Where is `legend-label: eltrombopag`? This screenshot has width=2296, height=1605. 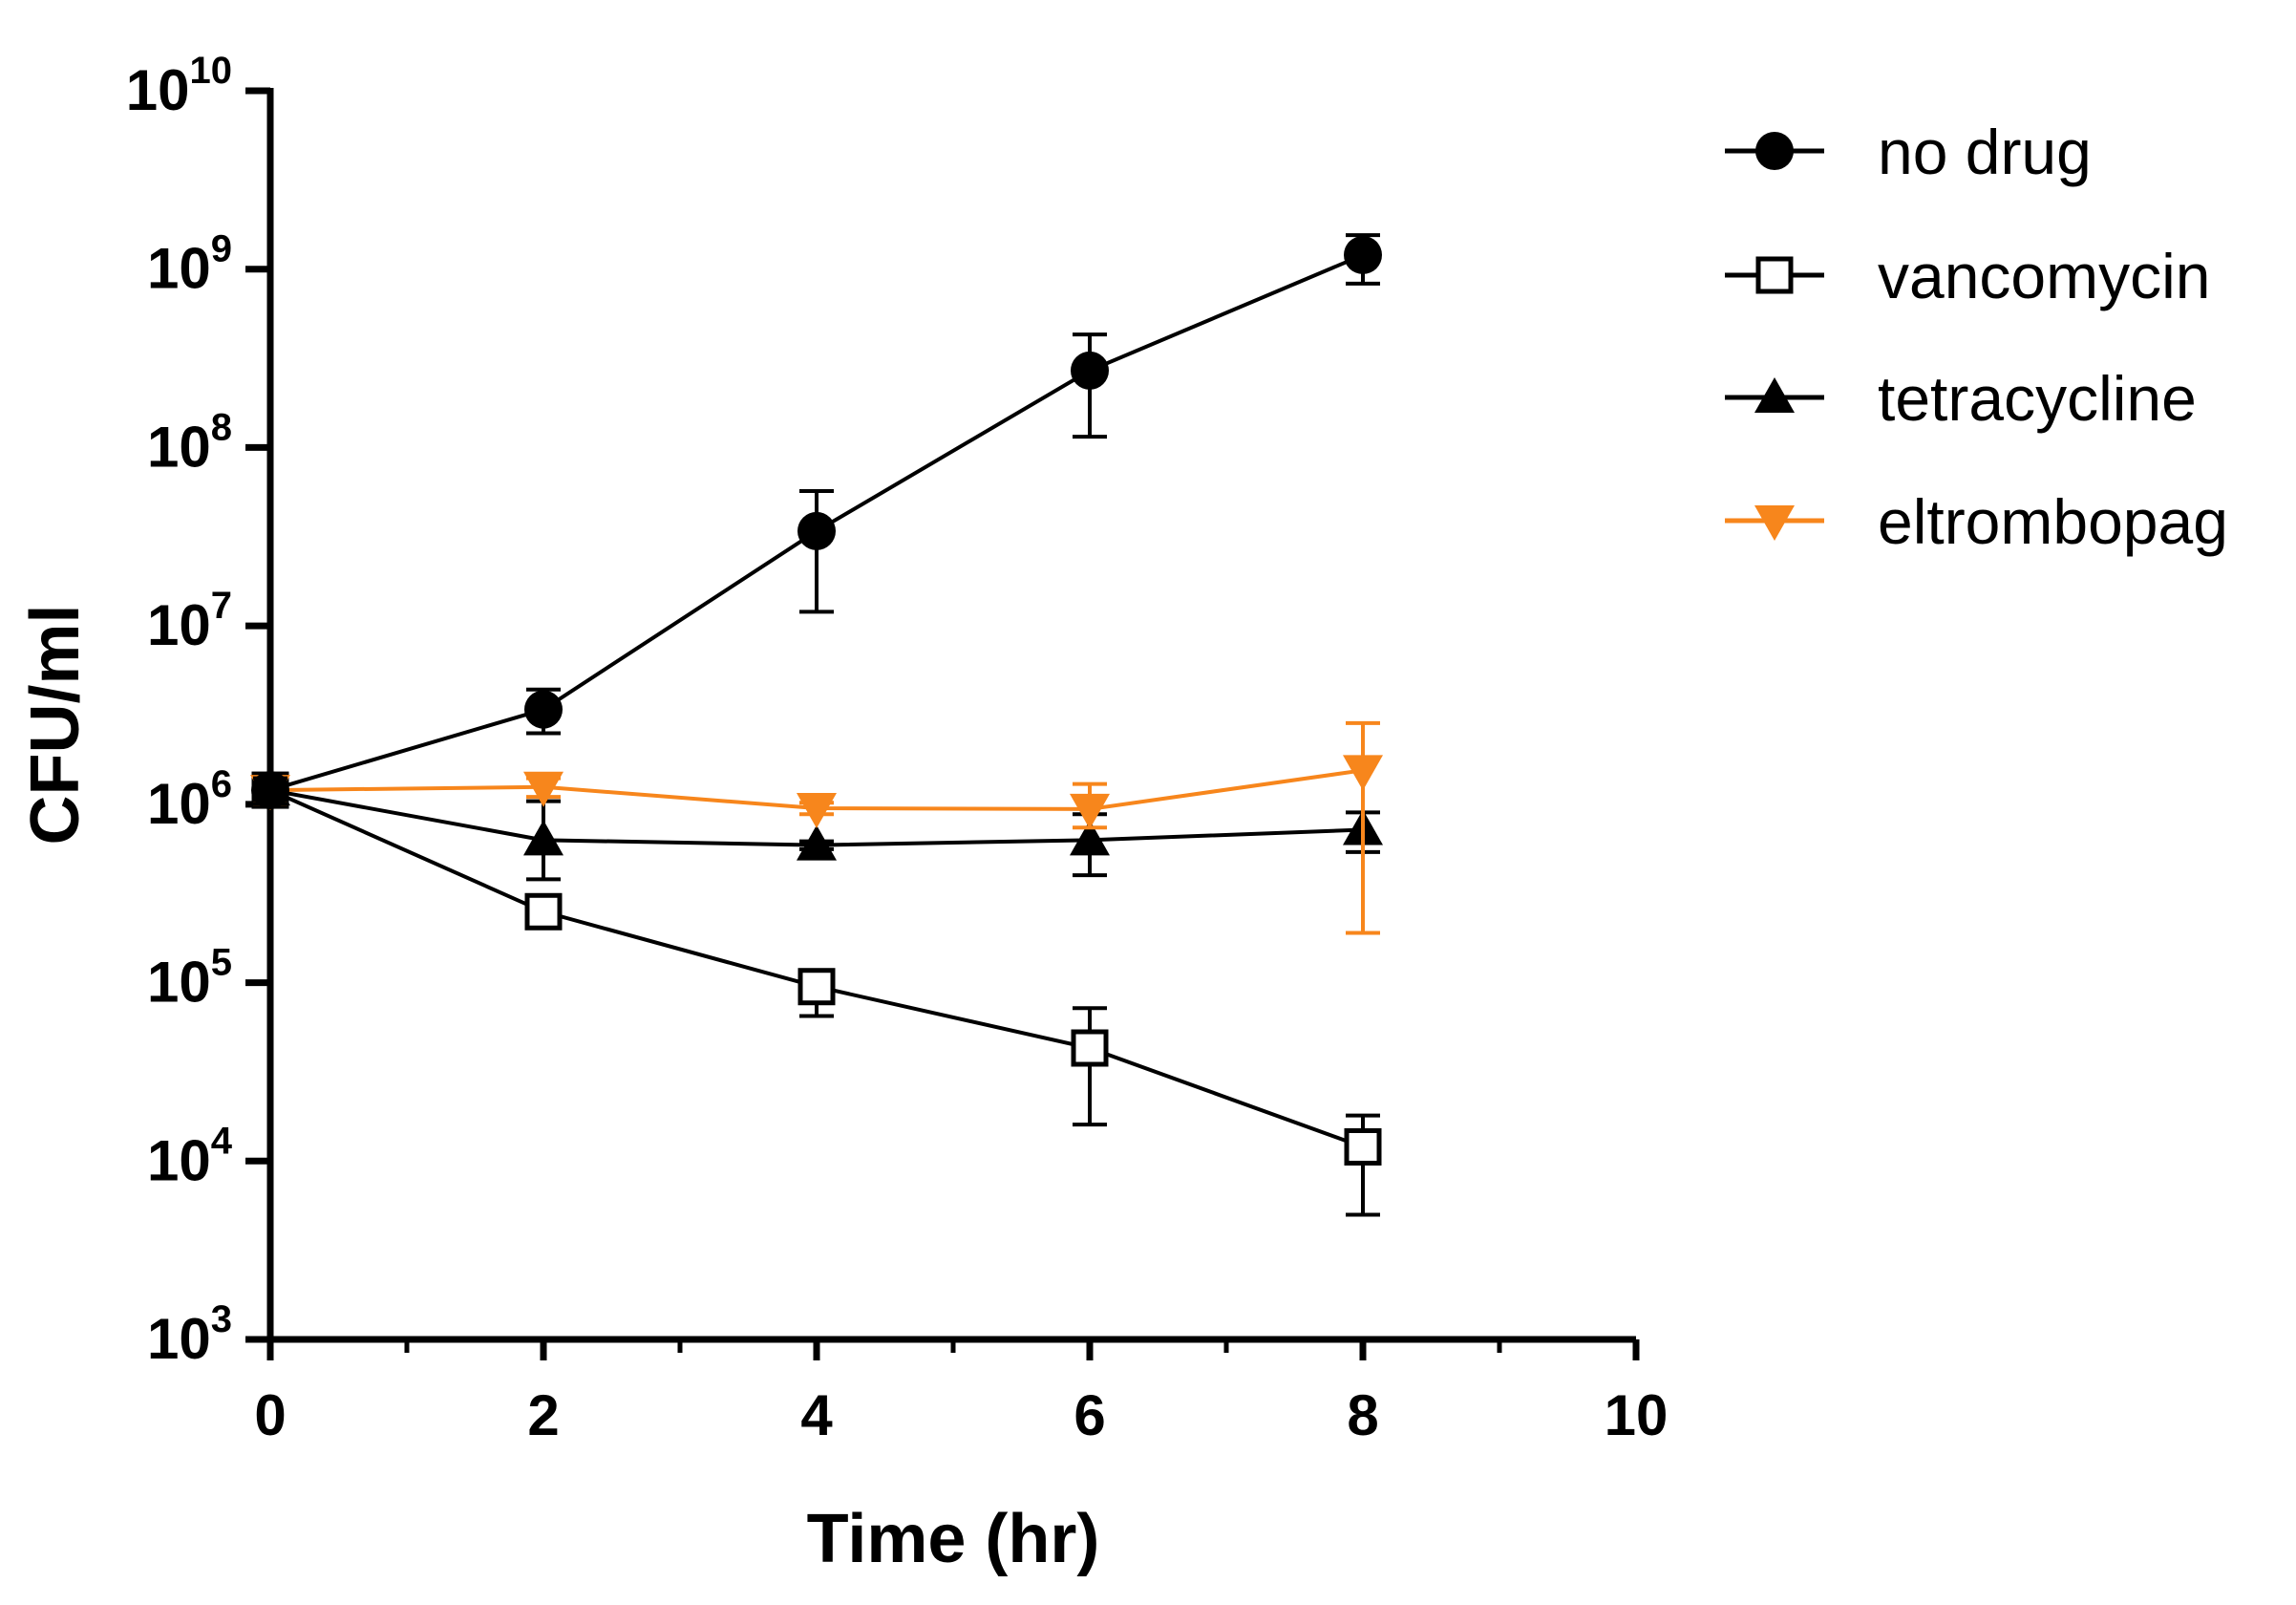 legend-label: eltrombopag is located at coordinates (2053, 521).